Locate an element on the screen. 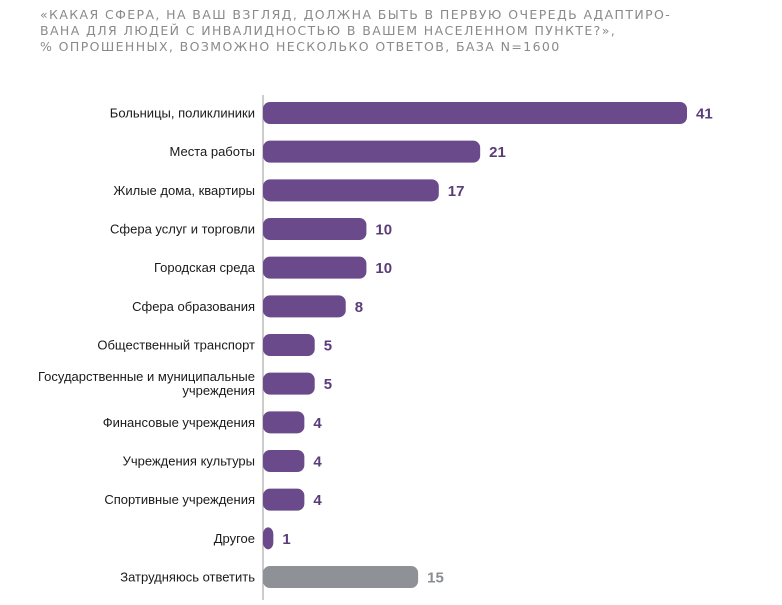 This screenshot has width=782, height=605. bar-value-label: 17 is located at coordinates (456, 191).